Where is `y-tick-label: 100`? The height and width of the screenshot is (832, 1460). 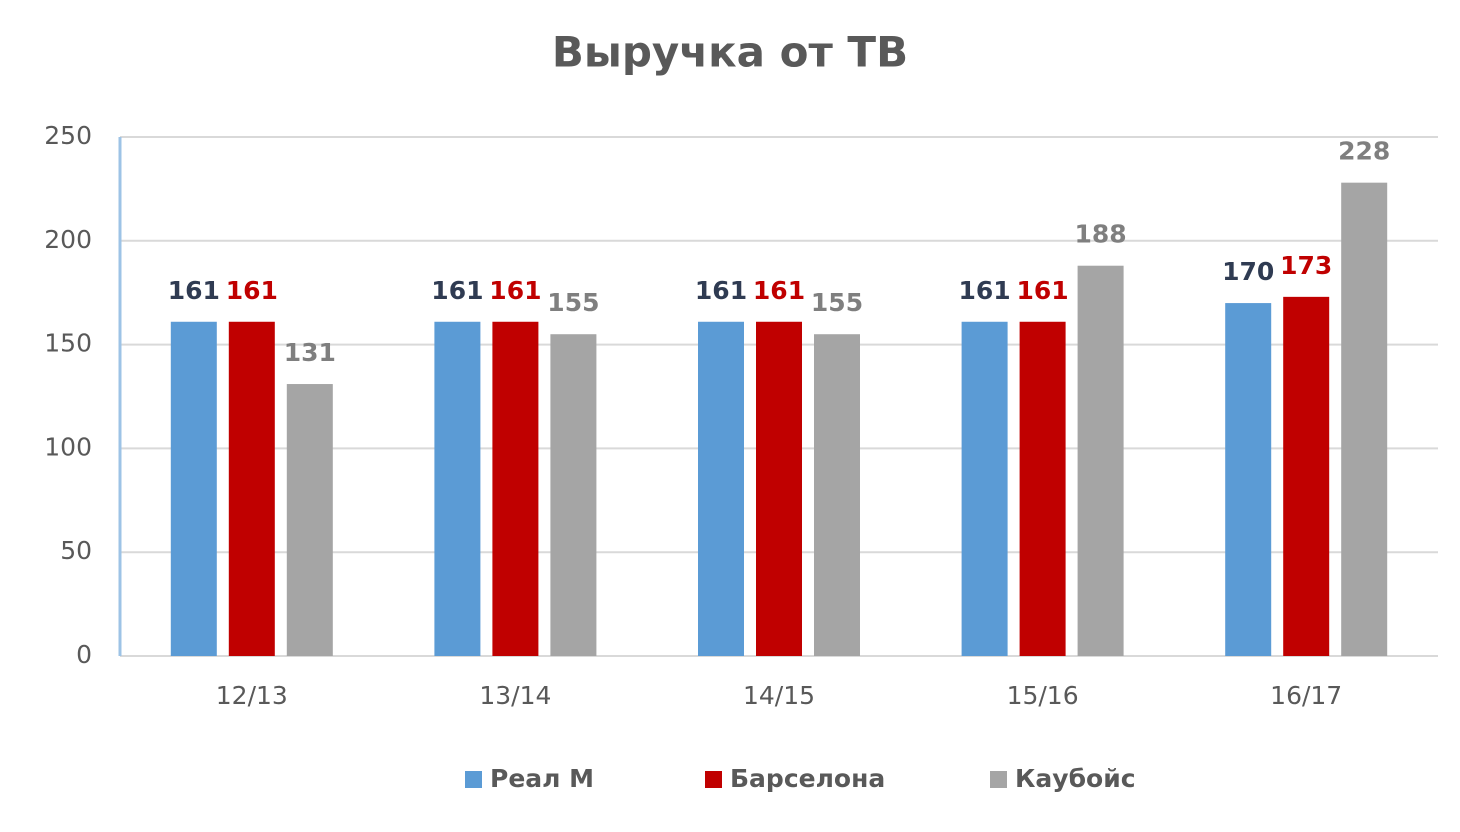
y-tick-label: 100 is located at coordinates (68, 446).